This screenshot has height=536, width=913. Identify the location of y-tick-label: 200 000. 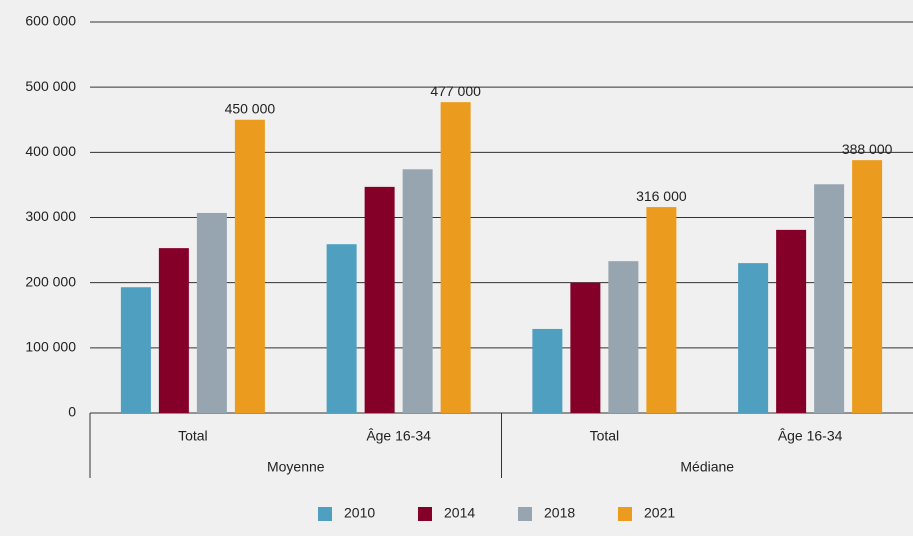
(50, 281).